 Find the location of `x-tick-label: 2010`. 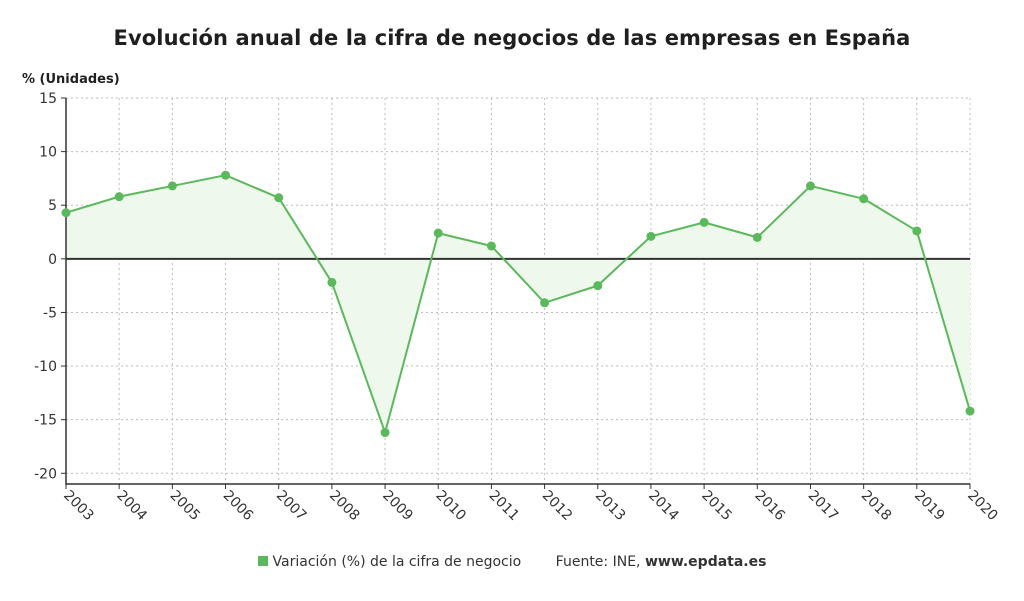

x-tick-label: 2010 is located at coordinates (450, 506).